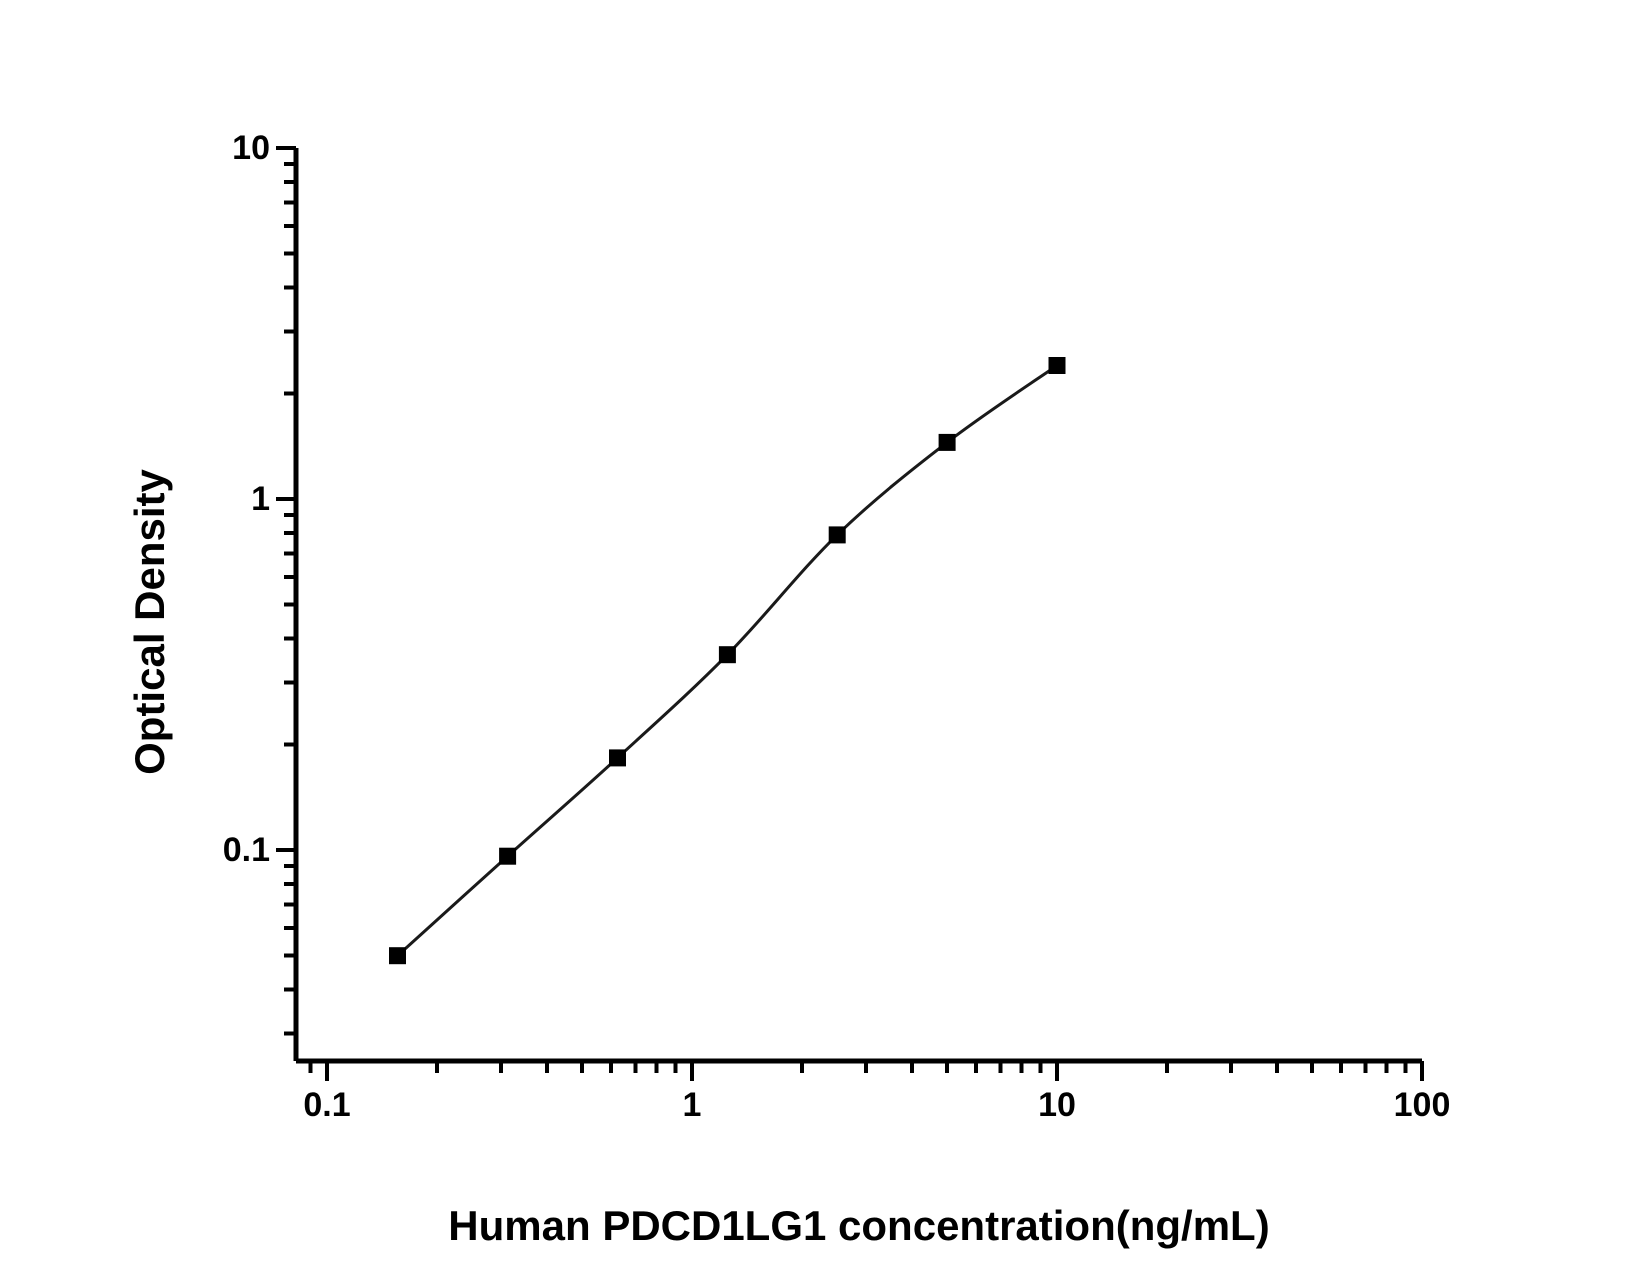  Describe the element at coordinates (251, 148) in the screenshot. I see `y-axis-tick-label: 10` at that location.